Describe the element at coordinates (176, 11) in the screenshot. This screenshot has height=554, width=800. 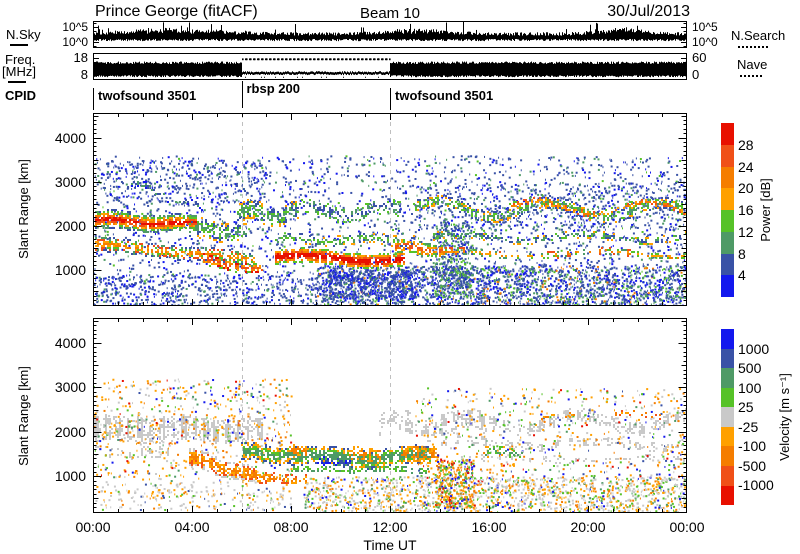
I see `page-title: Prince George (fitACF)` at that location.